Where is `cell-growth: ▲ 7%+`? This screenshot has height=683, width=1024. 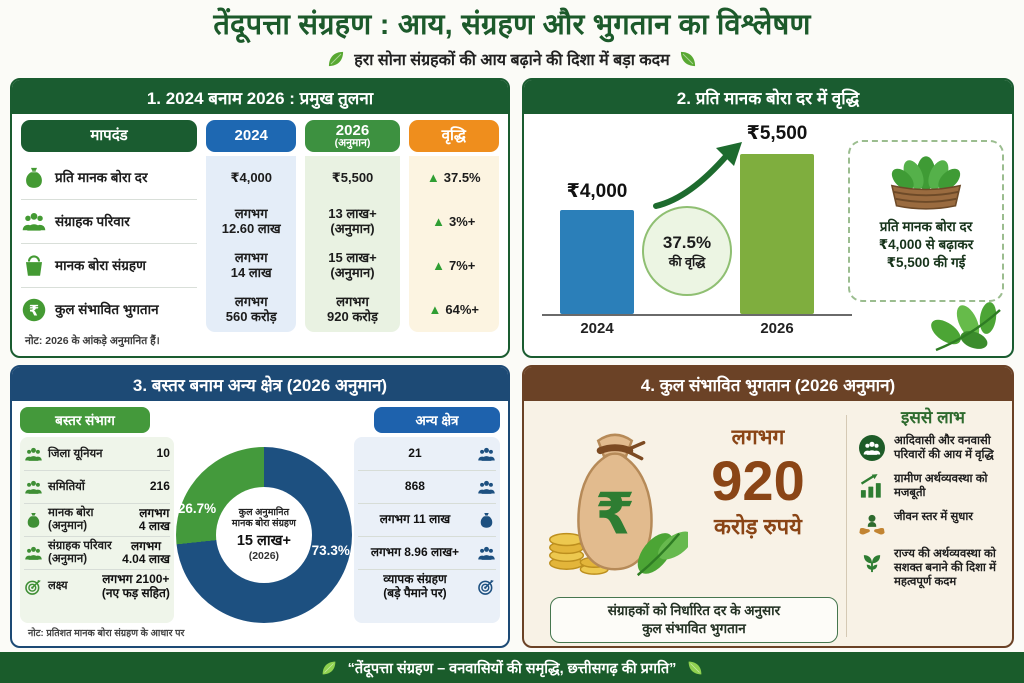
cell-growth: ▲ 7%+ is located at coordinates (453, 266).